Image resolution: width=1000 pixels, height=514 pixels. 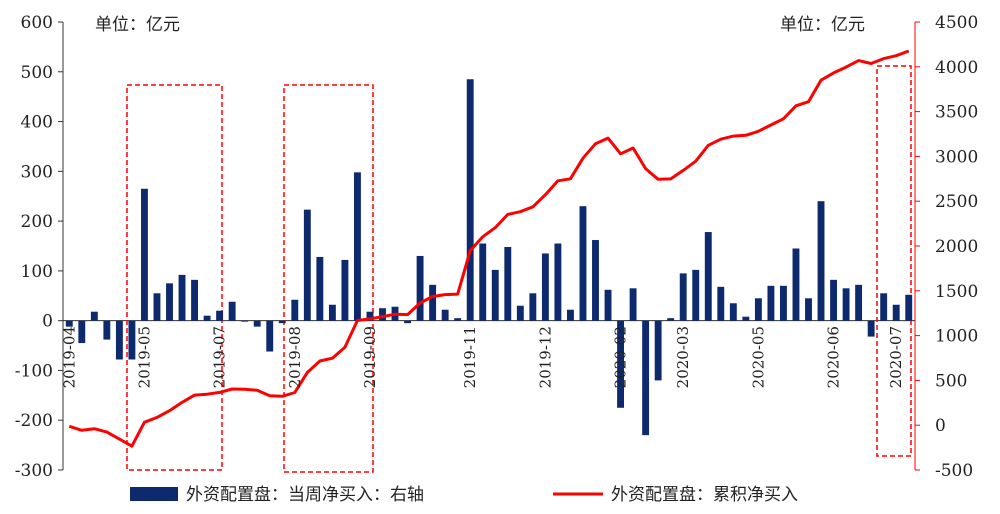 I want to click on x-tick-label: 2019-09, so click(x=370, y=357).